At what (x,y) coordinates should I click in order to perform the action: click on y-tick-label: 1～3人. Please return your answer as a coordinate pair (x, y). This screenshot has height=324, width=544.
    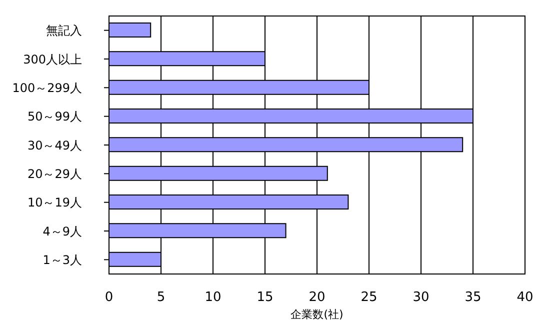
    Looking at the image, I should click on (62, 259).